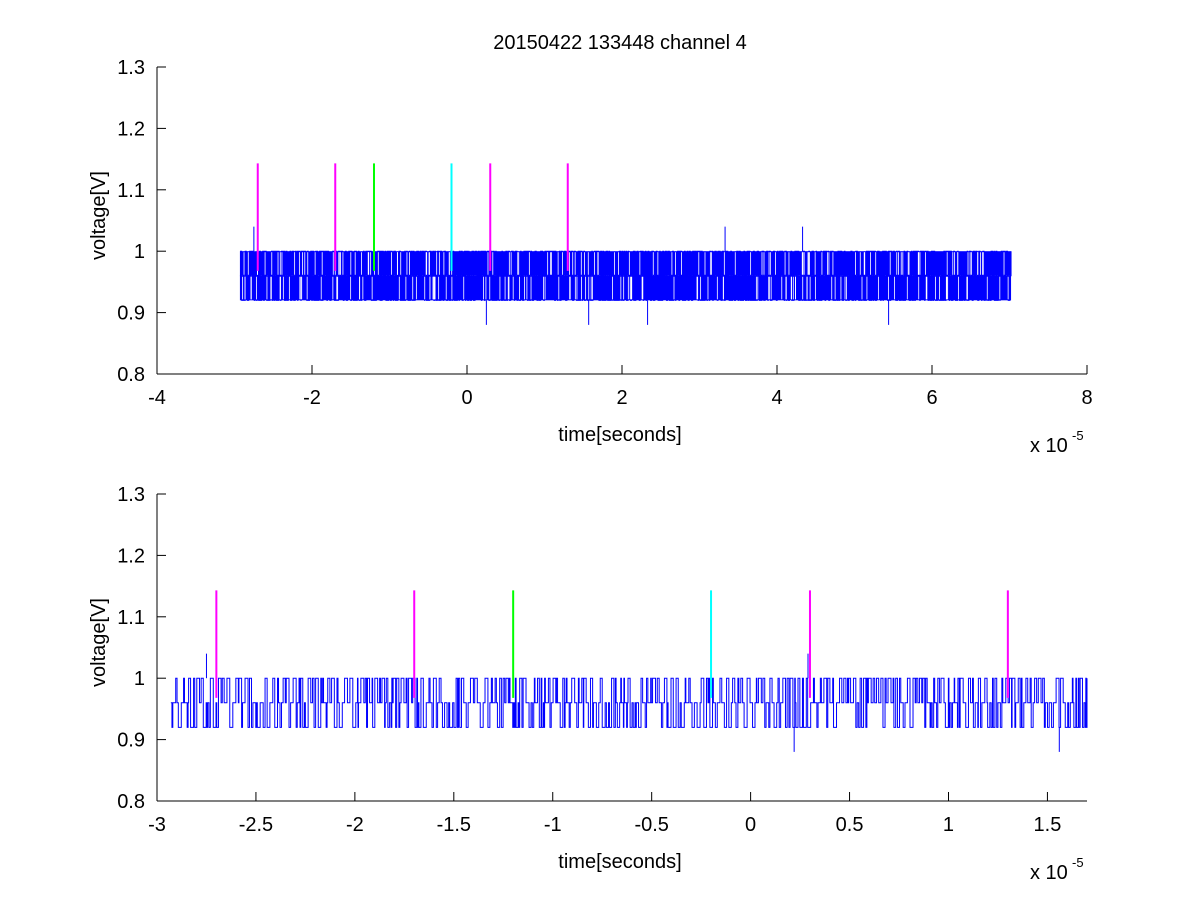 This screenshot has height=901, width=1200. What do you see at coordinates (157, 398) in the screenshot?
I see `x-tick-label: -4` at bounding box center [157, 398].